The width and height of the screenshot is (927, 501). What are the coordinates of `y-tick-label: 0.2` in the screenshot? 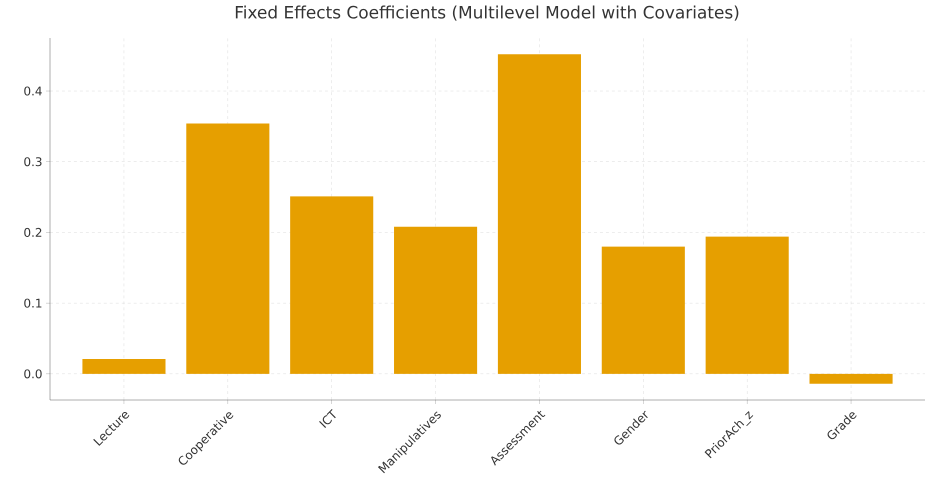 It's located at (33, 232).